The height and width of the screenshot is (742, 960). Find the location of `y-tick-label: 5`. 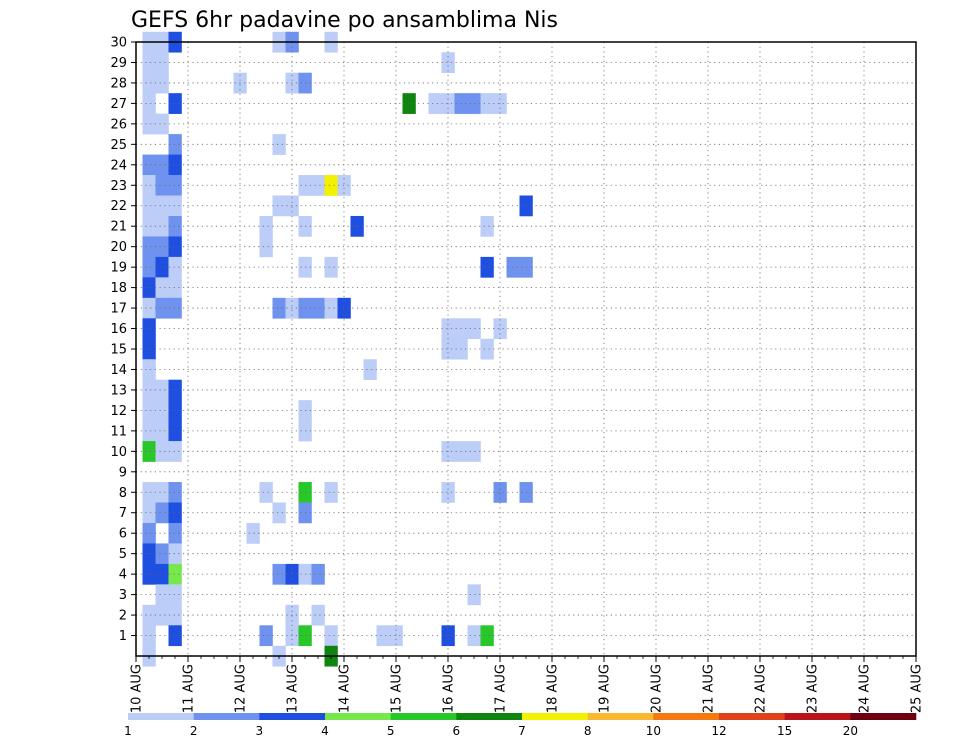

y-tick-label: 5 is located at coordinates (123, 554).